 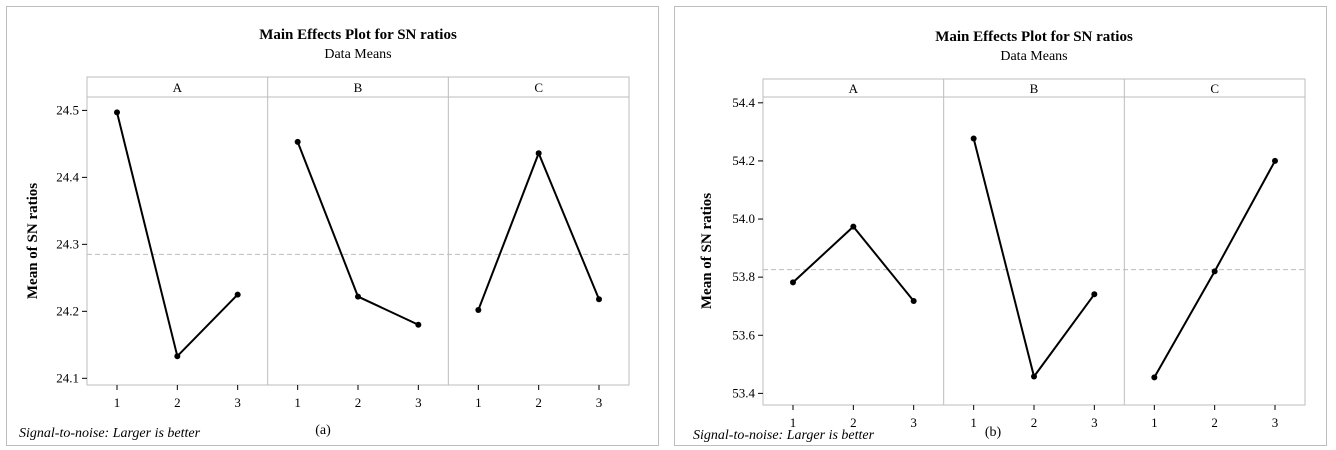 What do you see at coordinates (67, 377) in the screenshot?
I see `y-tick-label: 24.1` at bounding box center [67, 377].